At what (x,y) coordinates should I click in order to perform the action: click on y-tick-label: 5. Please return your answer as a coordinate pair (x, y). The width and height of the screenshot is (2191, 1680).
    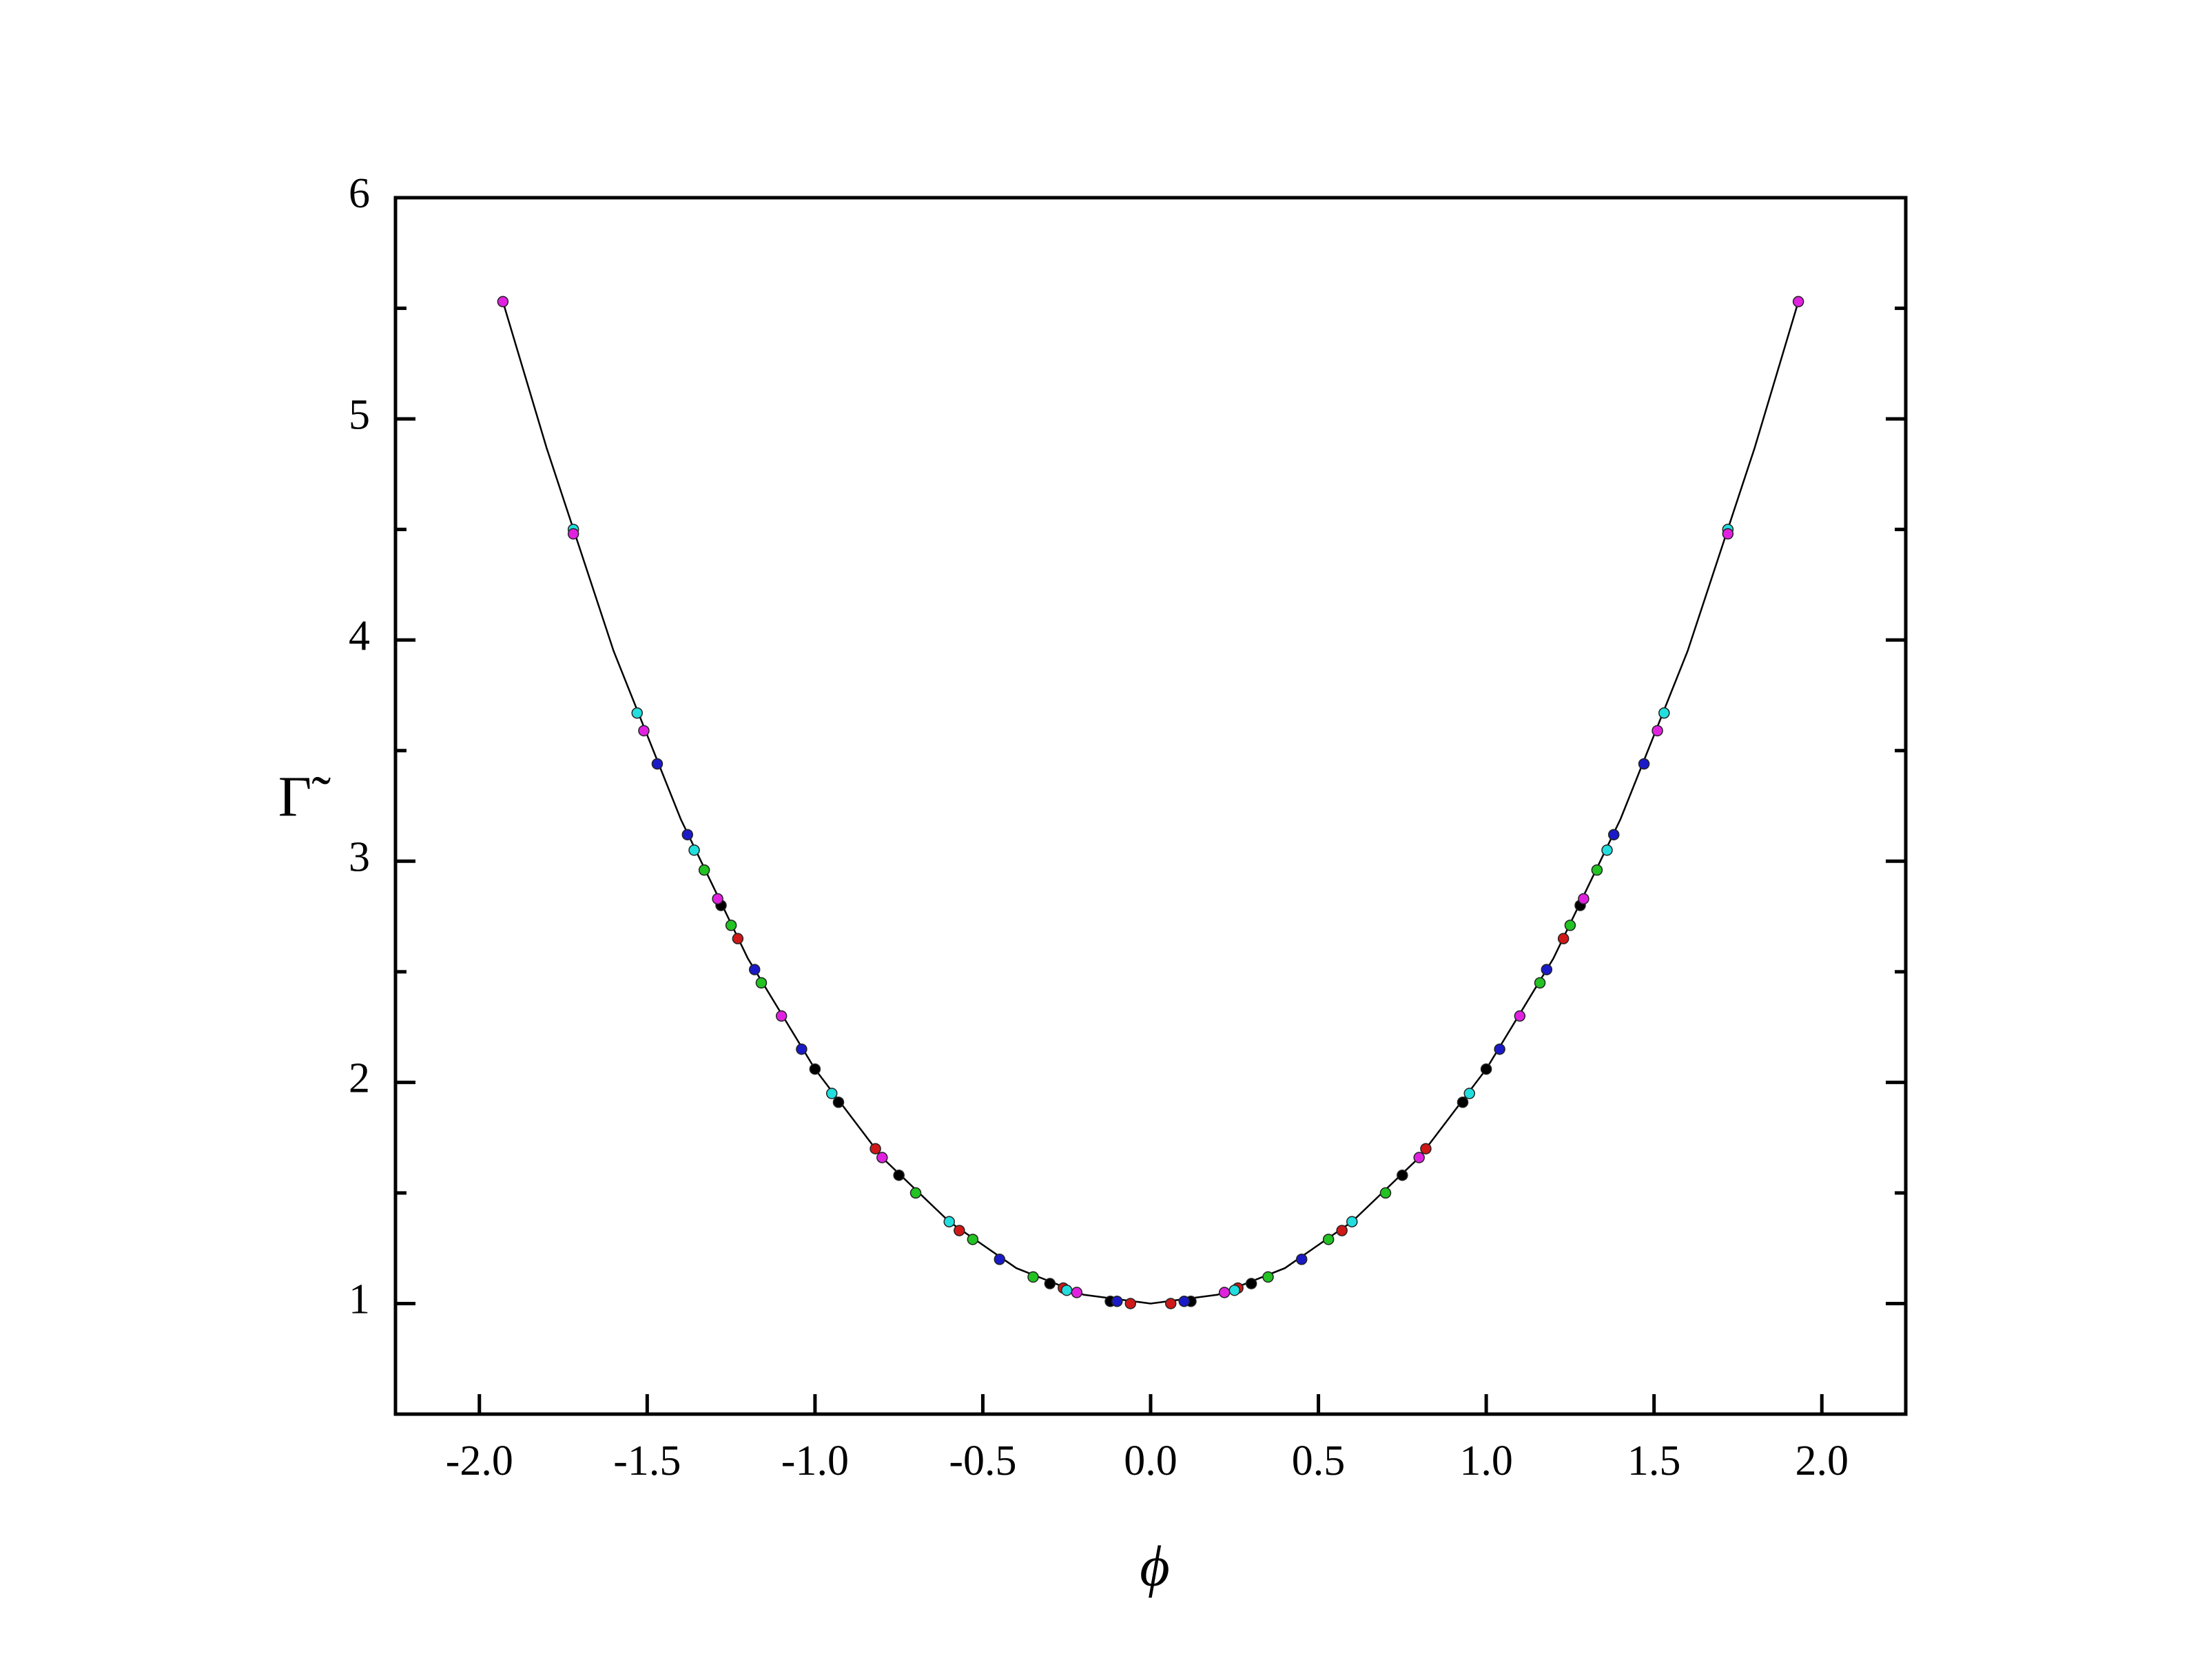
    Looking at the image, I should click on (359, 414).